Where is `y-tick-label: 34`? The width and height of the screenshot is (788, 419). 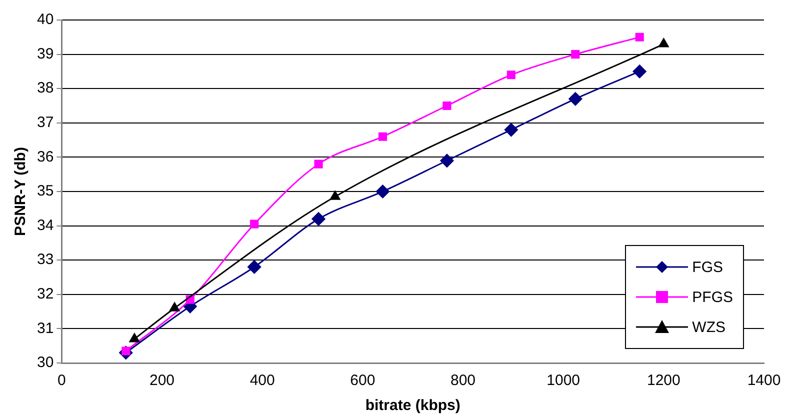
y-tick-label: 34 is located at coordinates (45, 225).